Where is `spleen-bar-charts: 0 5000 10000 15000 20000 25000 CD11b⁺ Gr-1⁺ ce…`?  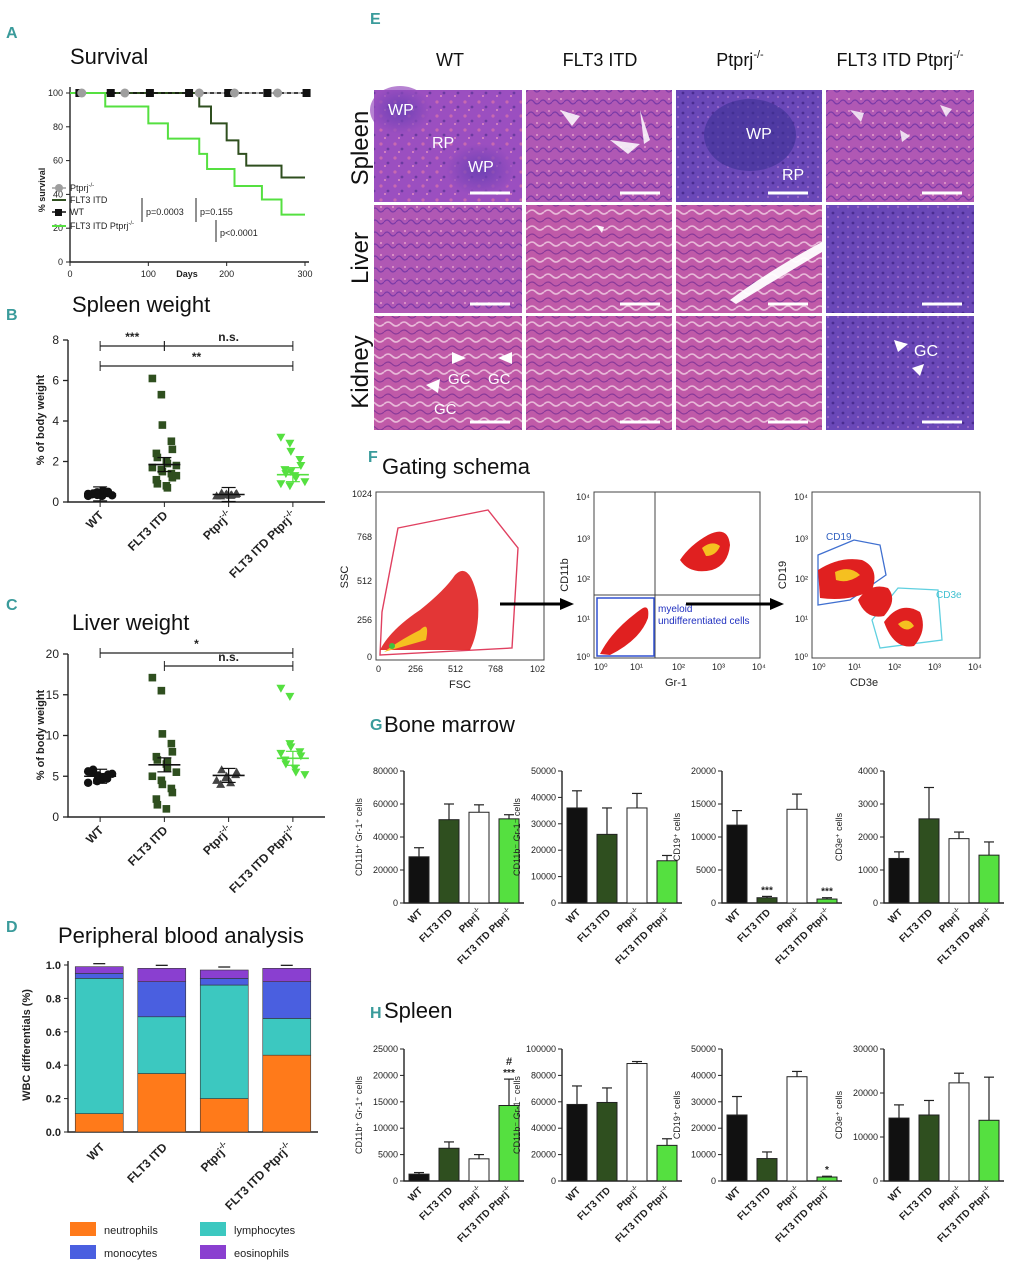 spleen-bar-charts: 0 5000 10000 15000 20000 25000 CD11b⁺ Gr-1⁺ ce… is located at coordinates (679, 1144).